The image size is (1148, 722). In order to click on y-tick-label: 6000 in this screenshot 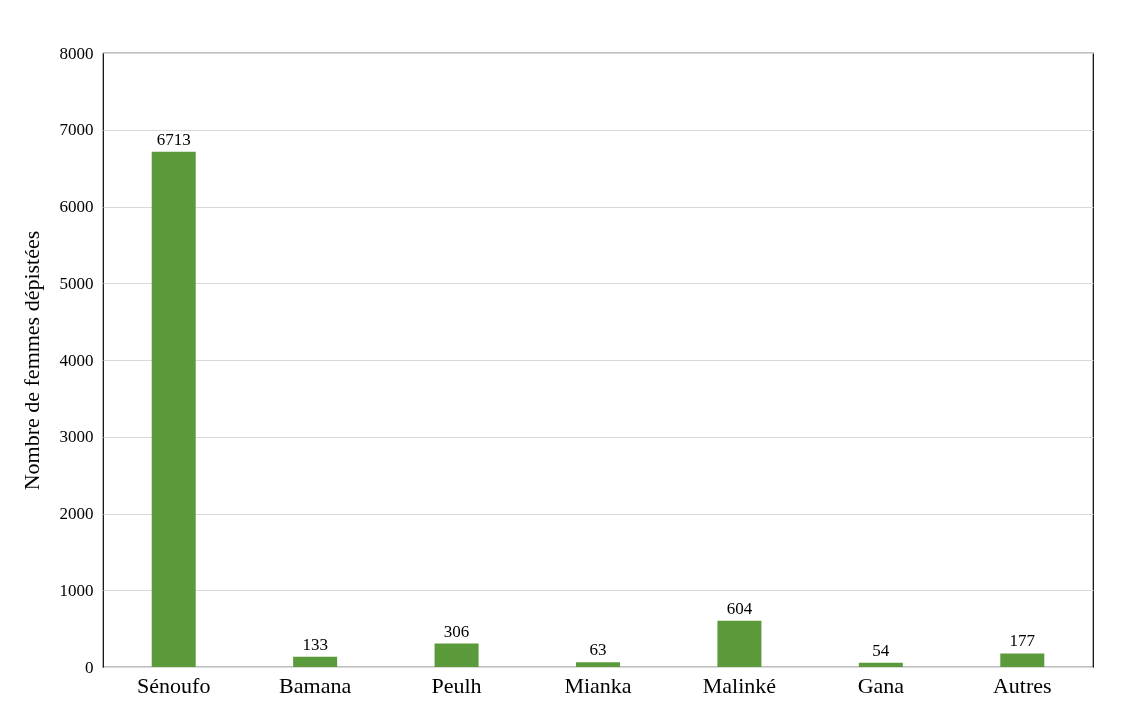, I will do `click(76, 206)`.